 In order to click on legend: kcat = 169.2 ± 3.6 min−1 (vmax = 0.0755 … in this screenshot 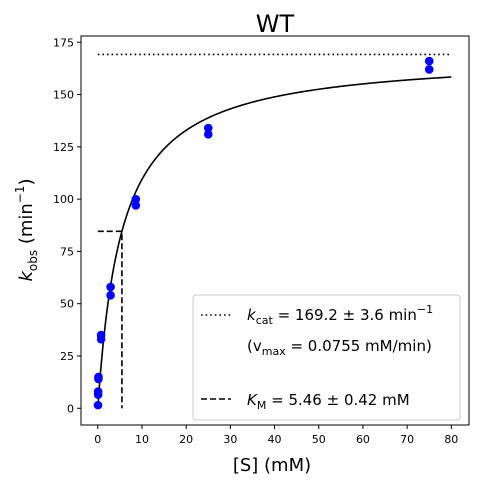, I will do `click(326, 357)`.